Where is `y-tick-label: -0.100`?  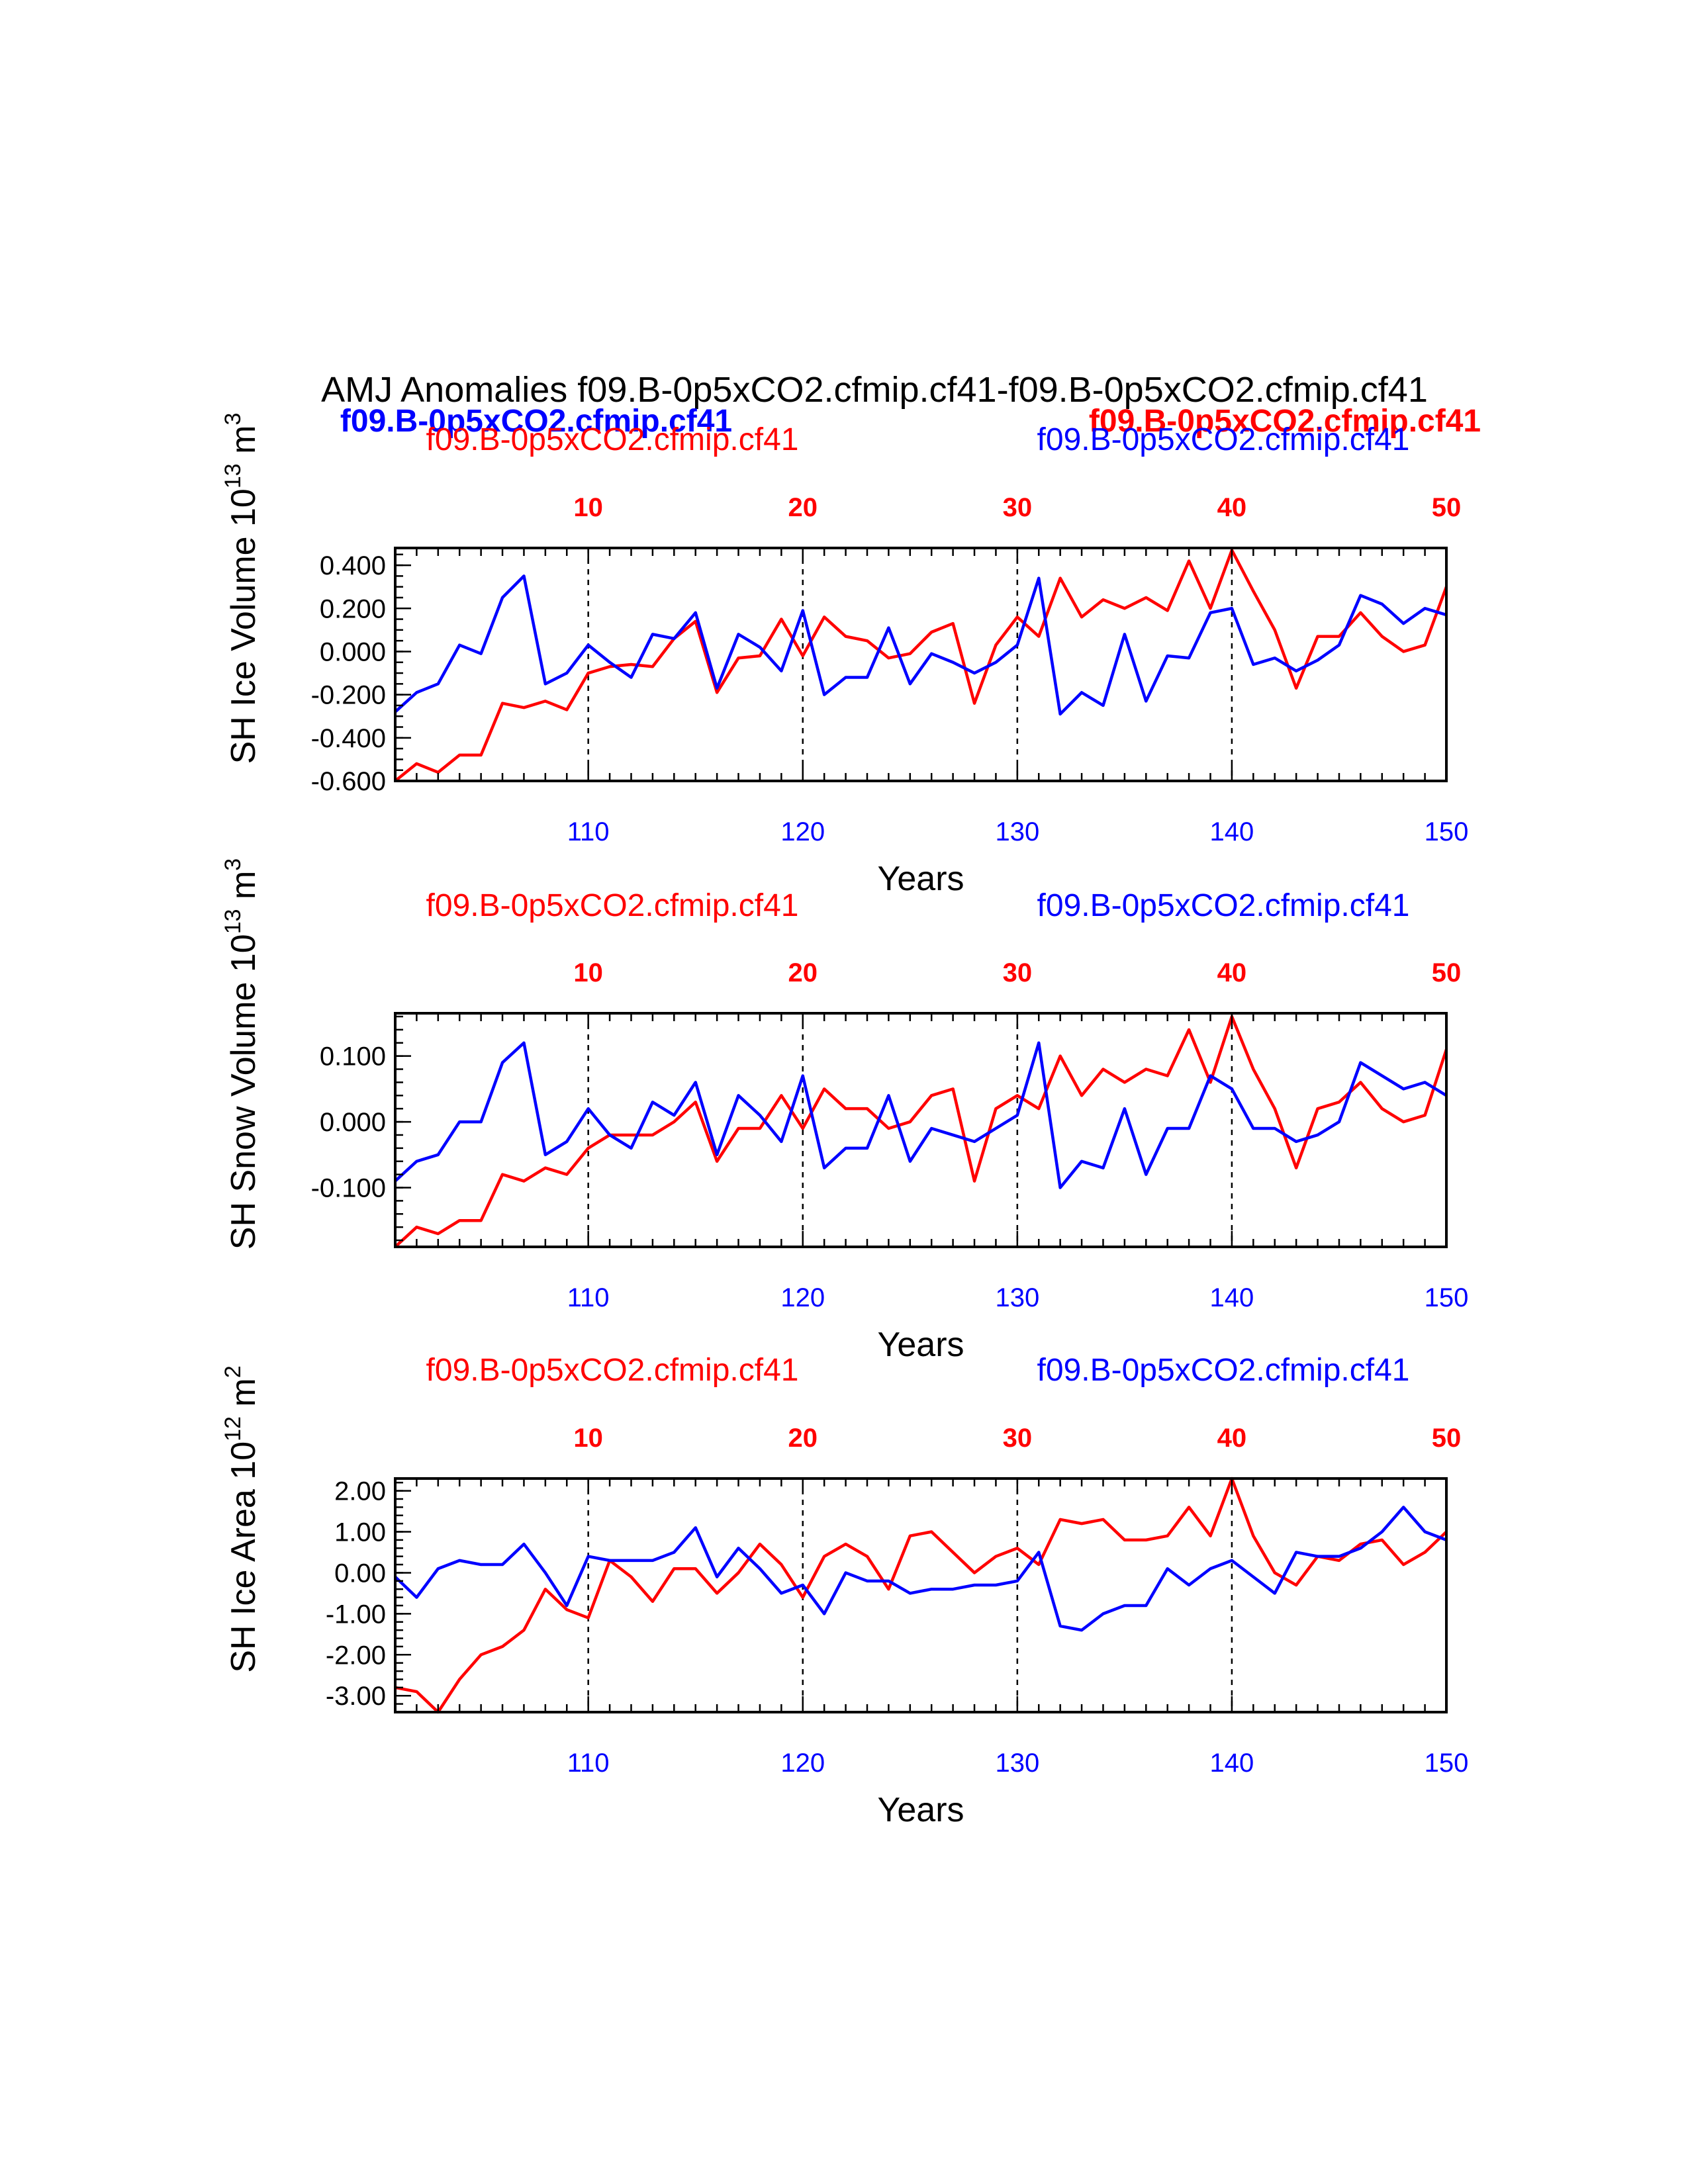
y-tick-label: -0.100 is located at coordinates (348, 1188).